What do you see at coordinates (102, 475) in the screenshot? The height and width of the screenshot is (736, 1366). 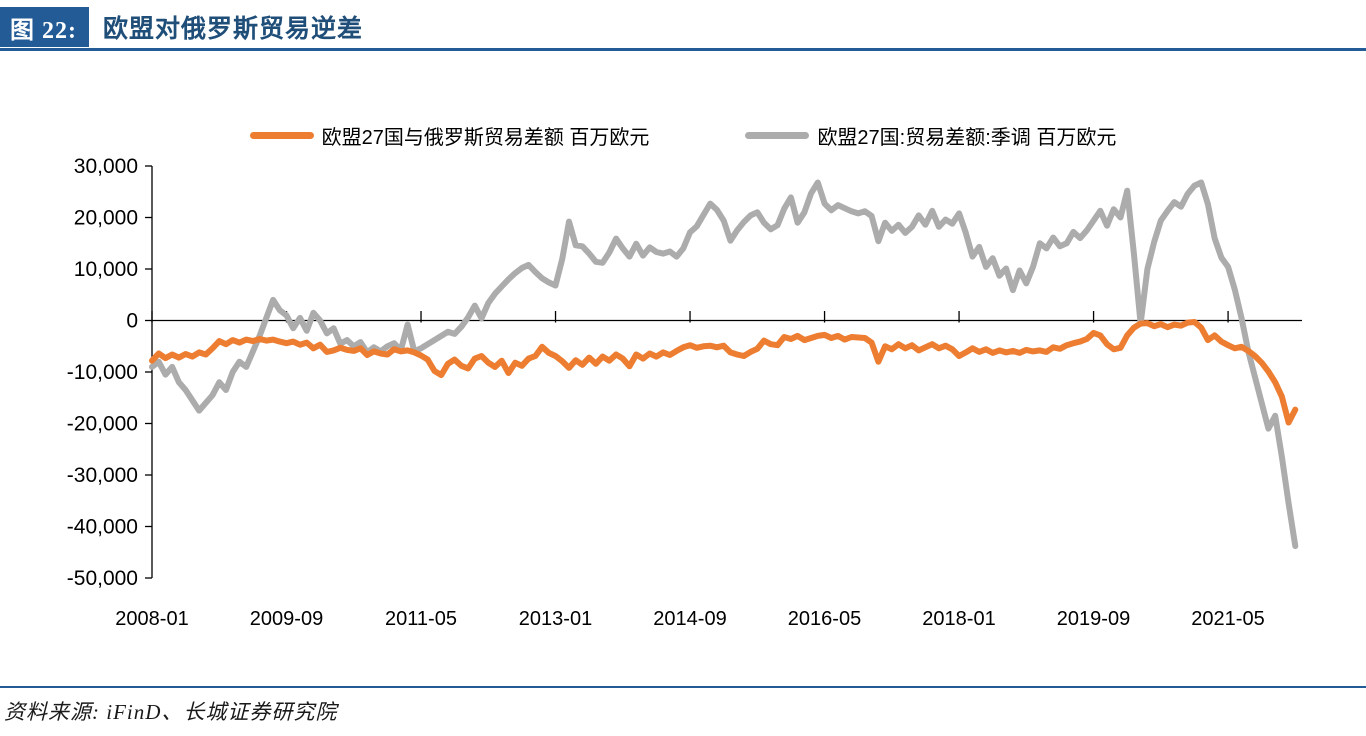 I see `y-tick-label-negative: -30,000` at bounding box center [102, 475].